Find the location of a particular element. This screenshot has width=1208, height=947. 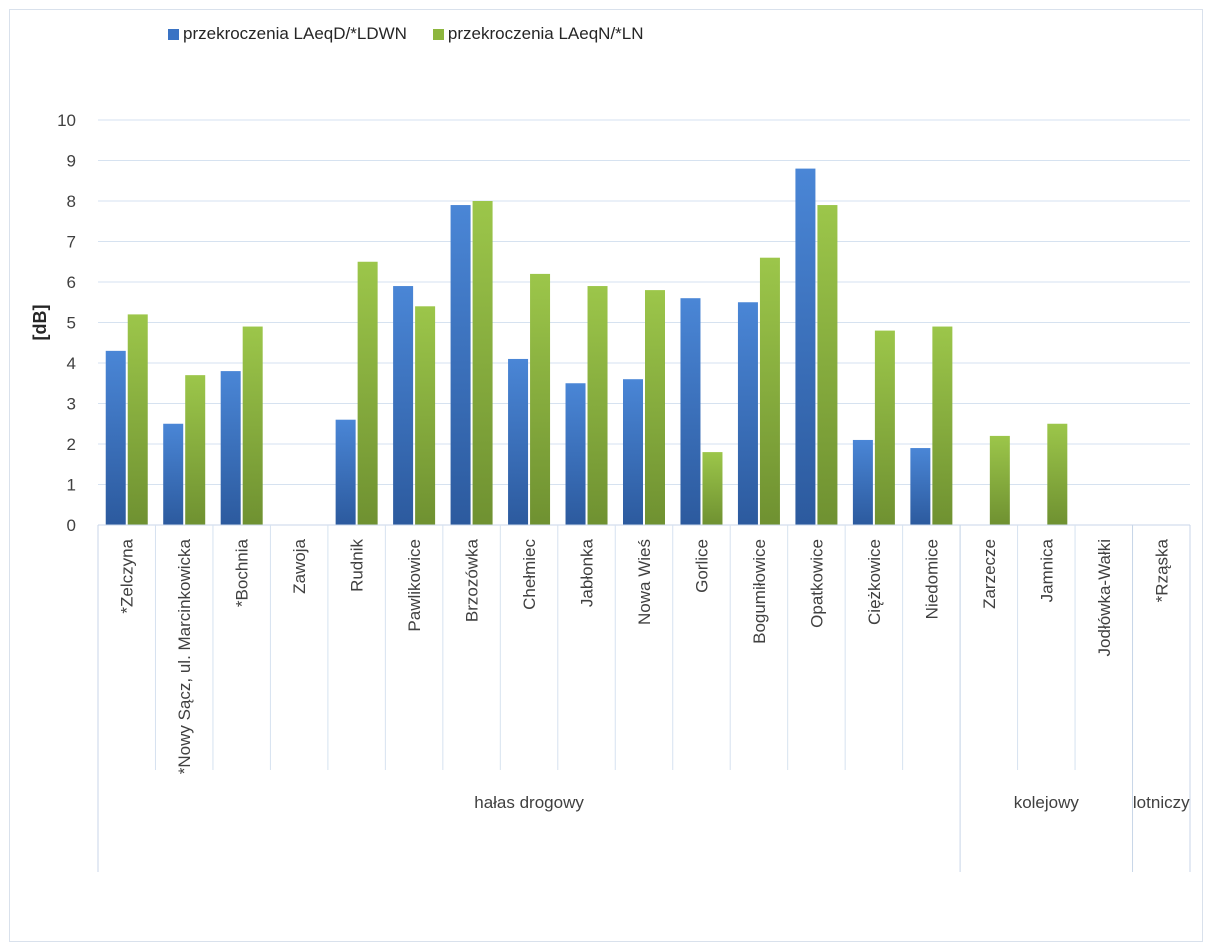

y-tick-label: 2 is located at coordinates (71, 444).